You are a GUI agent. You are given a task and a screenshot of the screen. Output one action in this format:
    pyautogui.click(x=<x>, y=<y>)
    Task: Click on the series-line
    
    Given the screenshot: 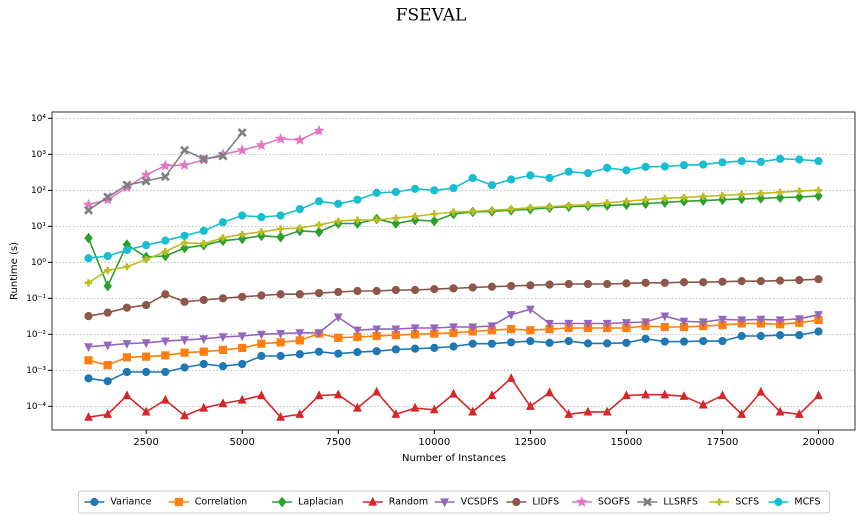 What is the action you would take?
    pyautogui.click(x=454, y=398)
    